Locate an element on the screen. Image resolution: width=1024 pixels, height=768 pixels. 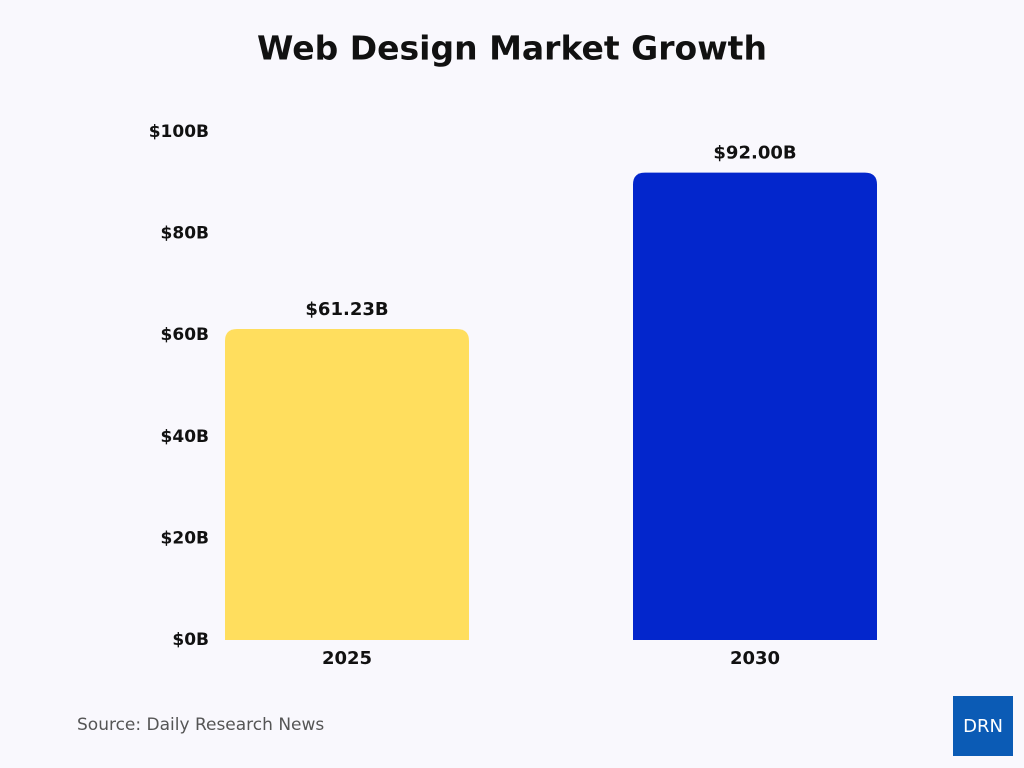
logo-box is located at coordinates (983, 726).